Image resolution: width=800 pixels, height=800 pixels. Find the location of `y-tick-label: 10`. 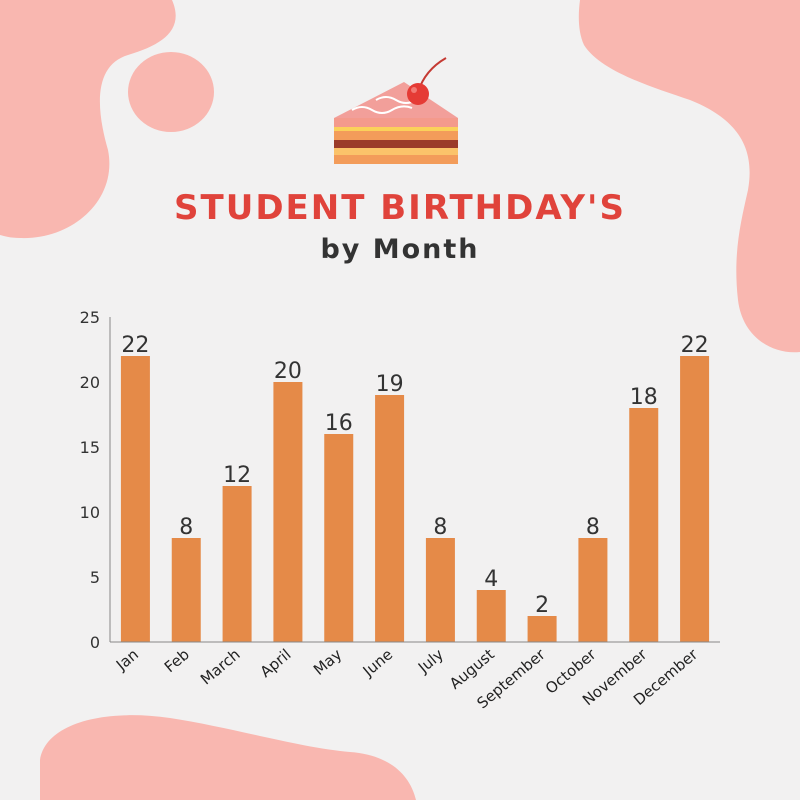

y-tick-label: 10 is located at coordinates (90, 512).